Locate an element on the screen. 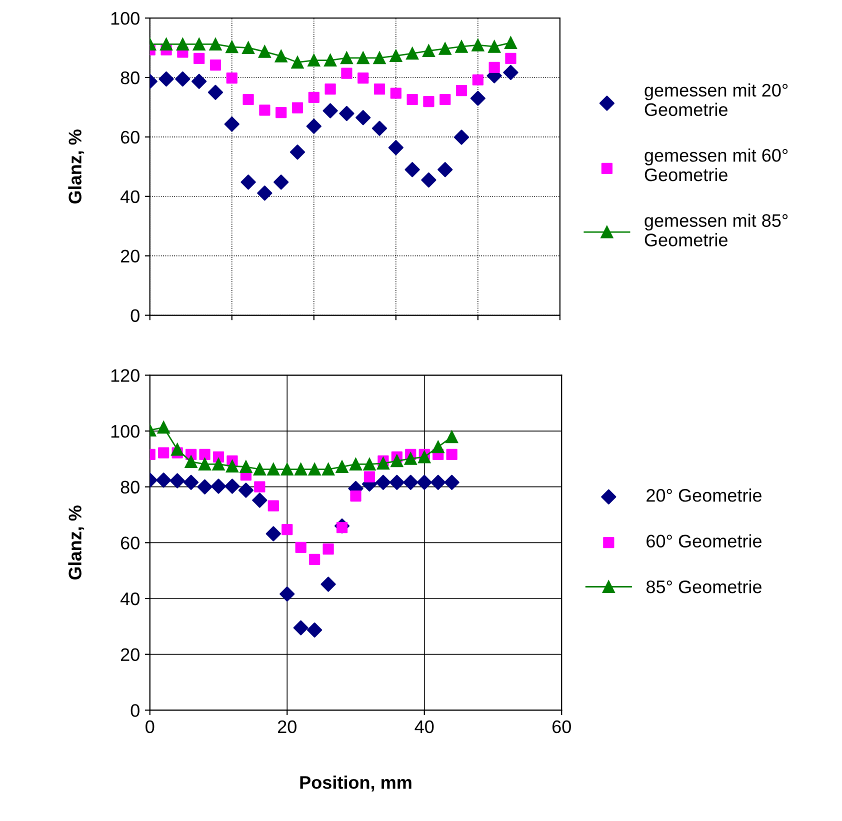  x-tick-label: 20 is located at coordinates (287, 727).